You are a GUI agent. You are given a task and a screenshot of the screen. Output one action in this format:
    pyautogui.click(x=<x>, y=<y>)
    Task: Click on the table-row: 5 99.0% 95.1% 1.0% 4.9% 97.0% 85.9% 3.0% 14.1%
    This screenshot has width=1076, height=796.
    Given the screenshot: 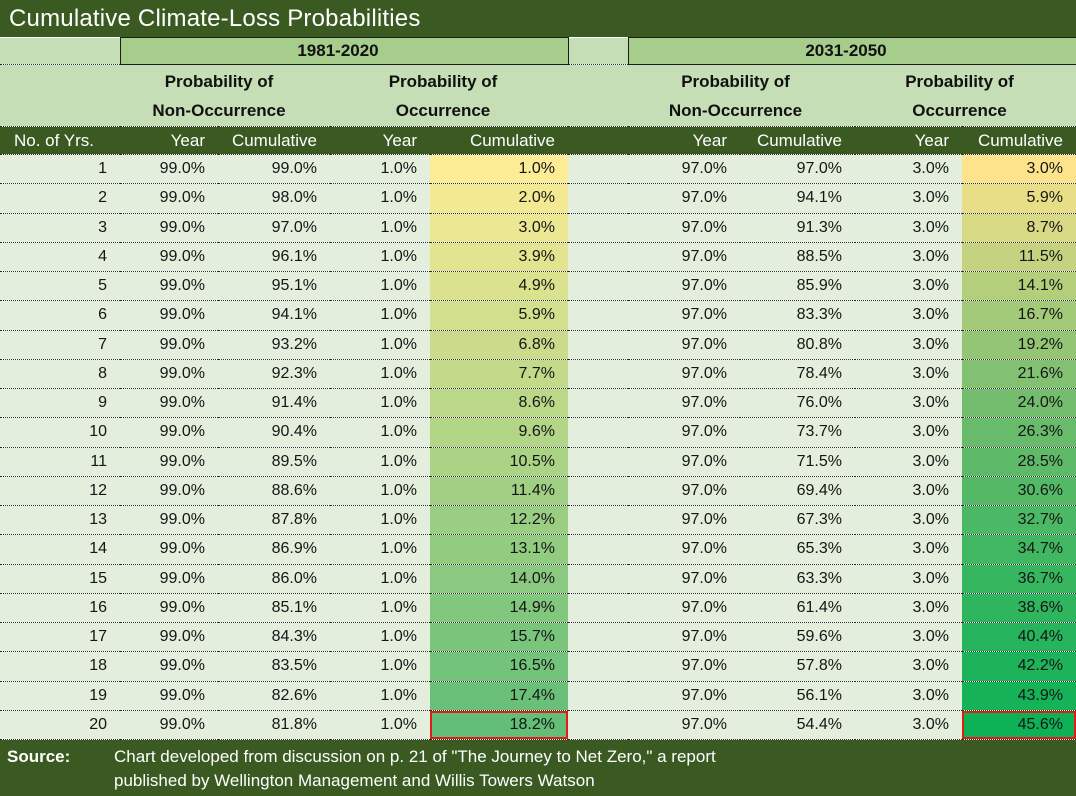 What is the action you would take?
    pyautogui.click(x=538, y=286)
    